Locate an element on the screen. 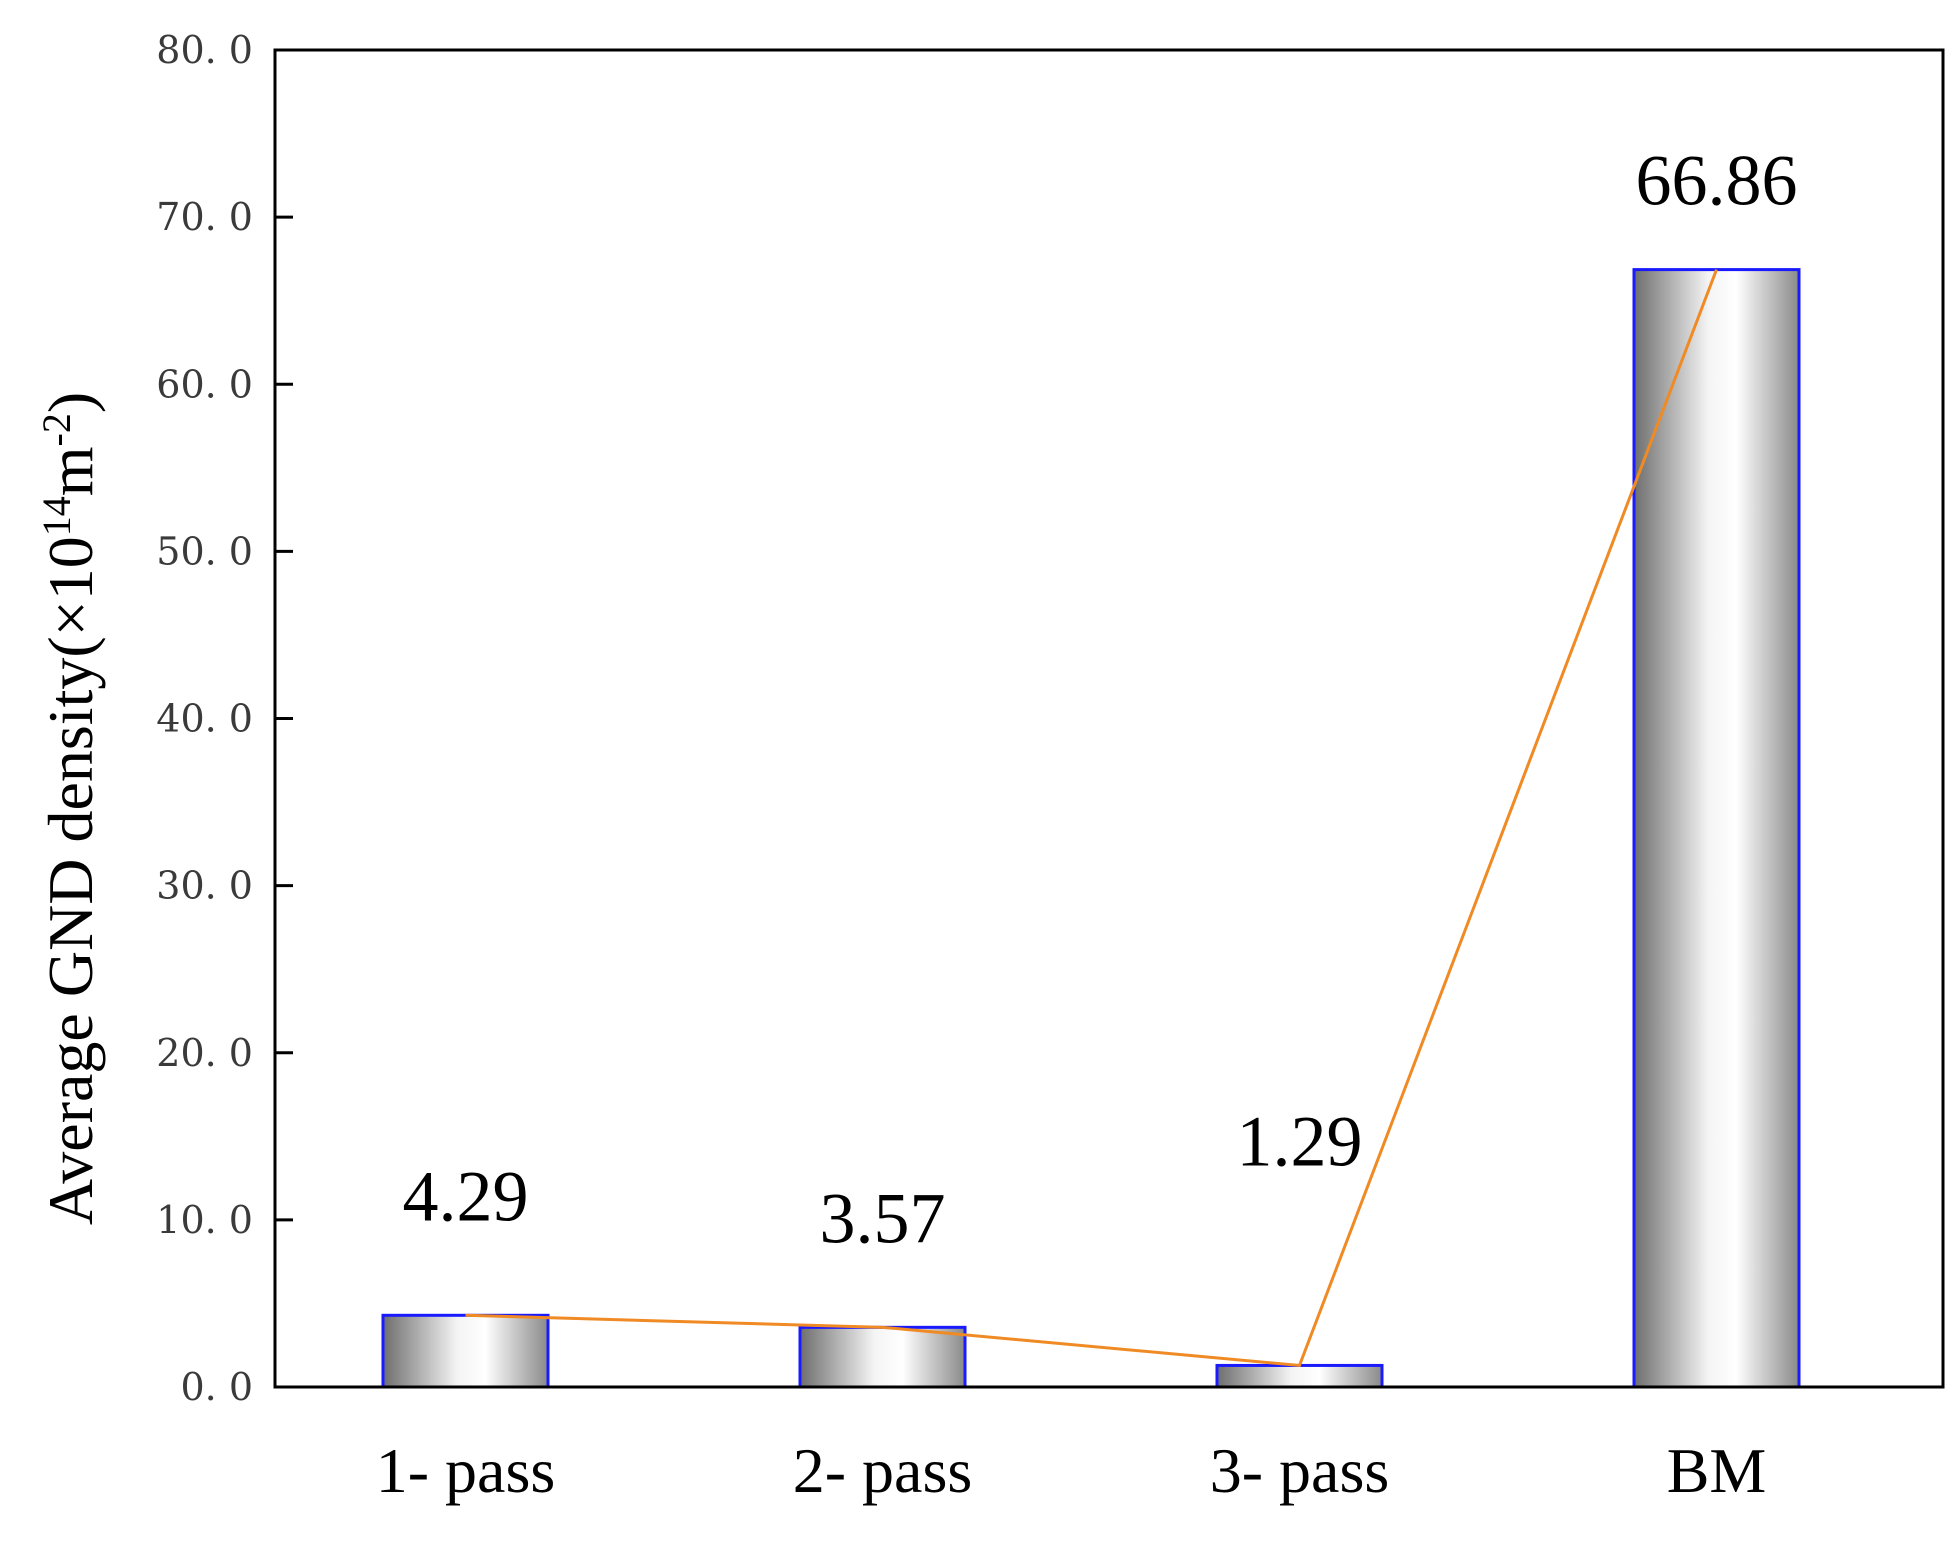 The width and height of the screenshot is (1957, 1542). y-tick-label: 60. 0 is located at coordinates (204, 384).